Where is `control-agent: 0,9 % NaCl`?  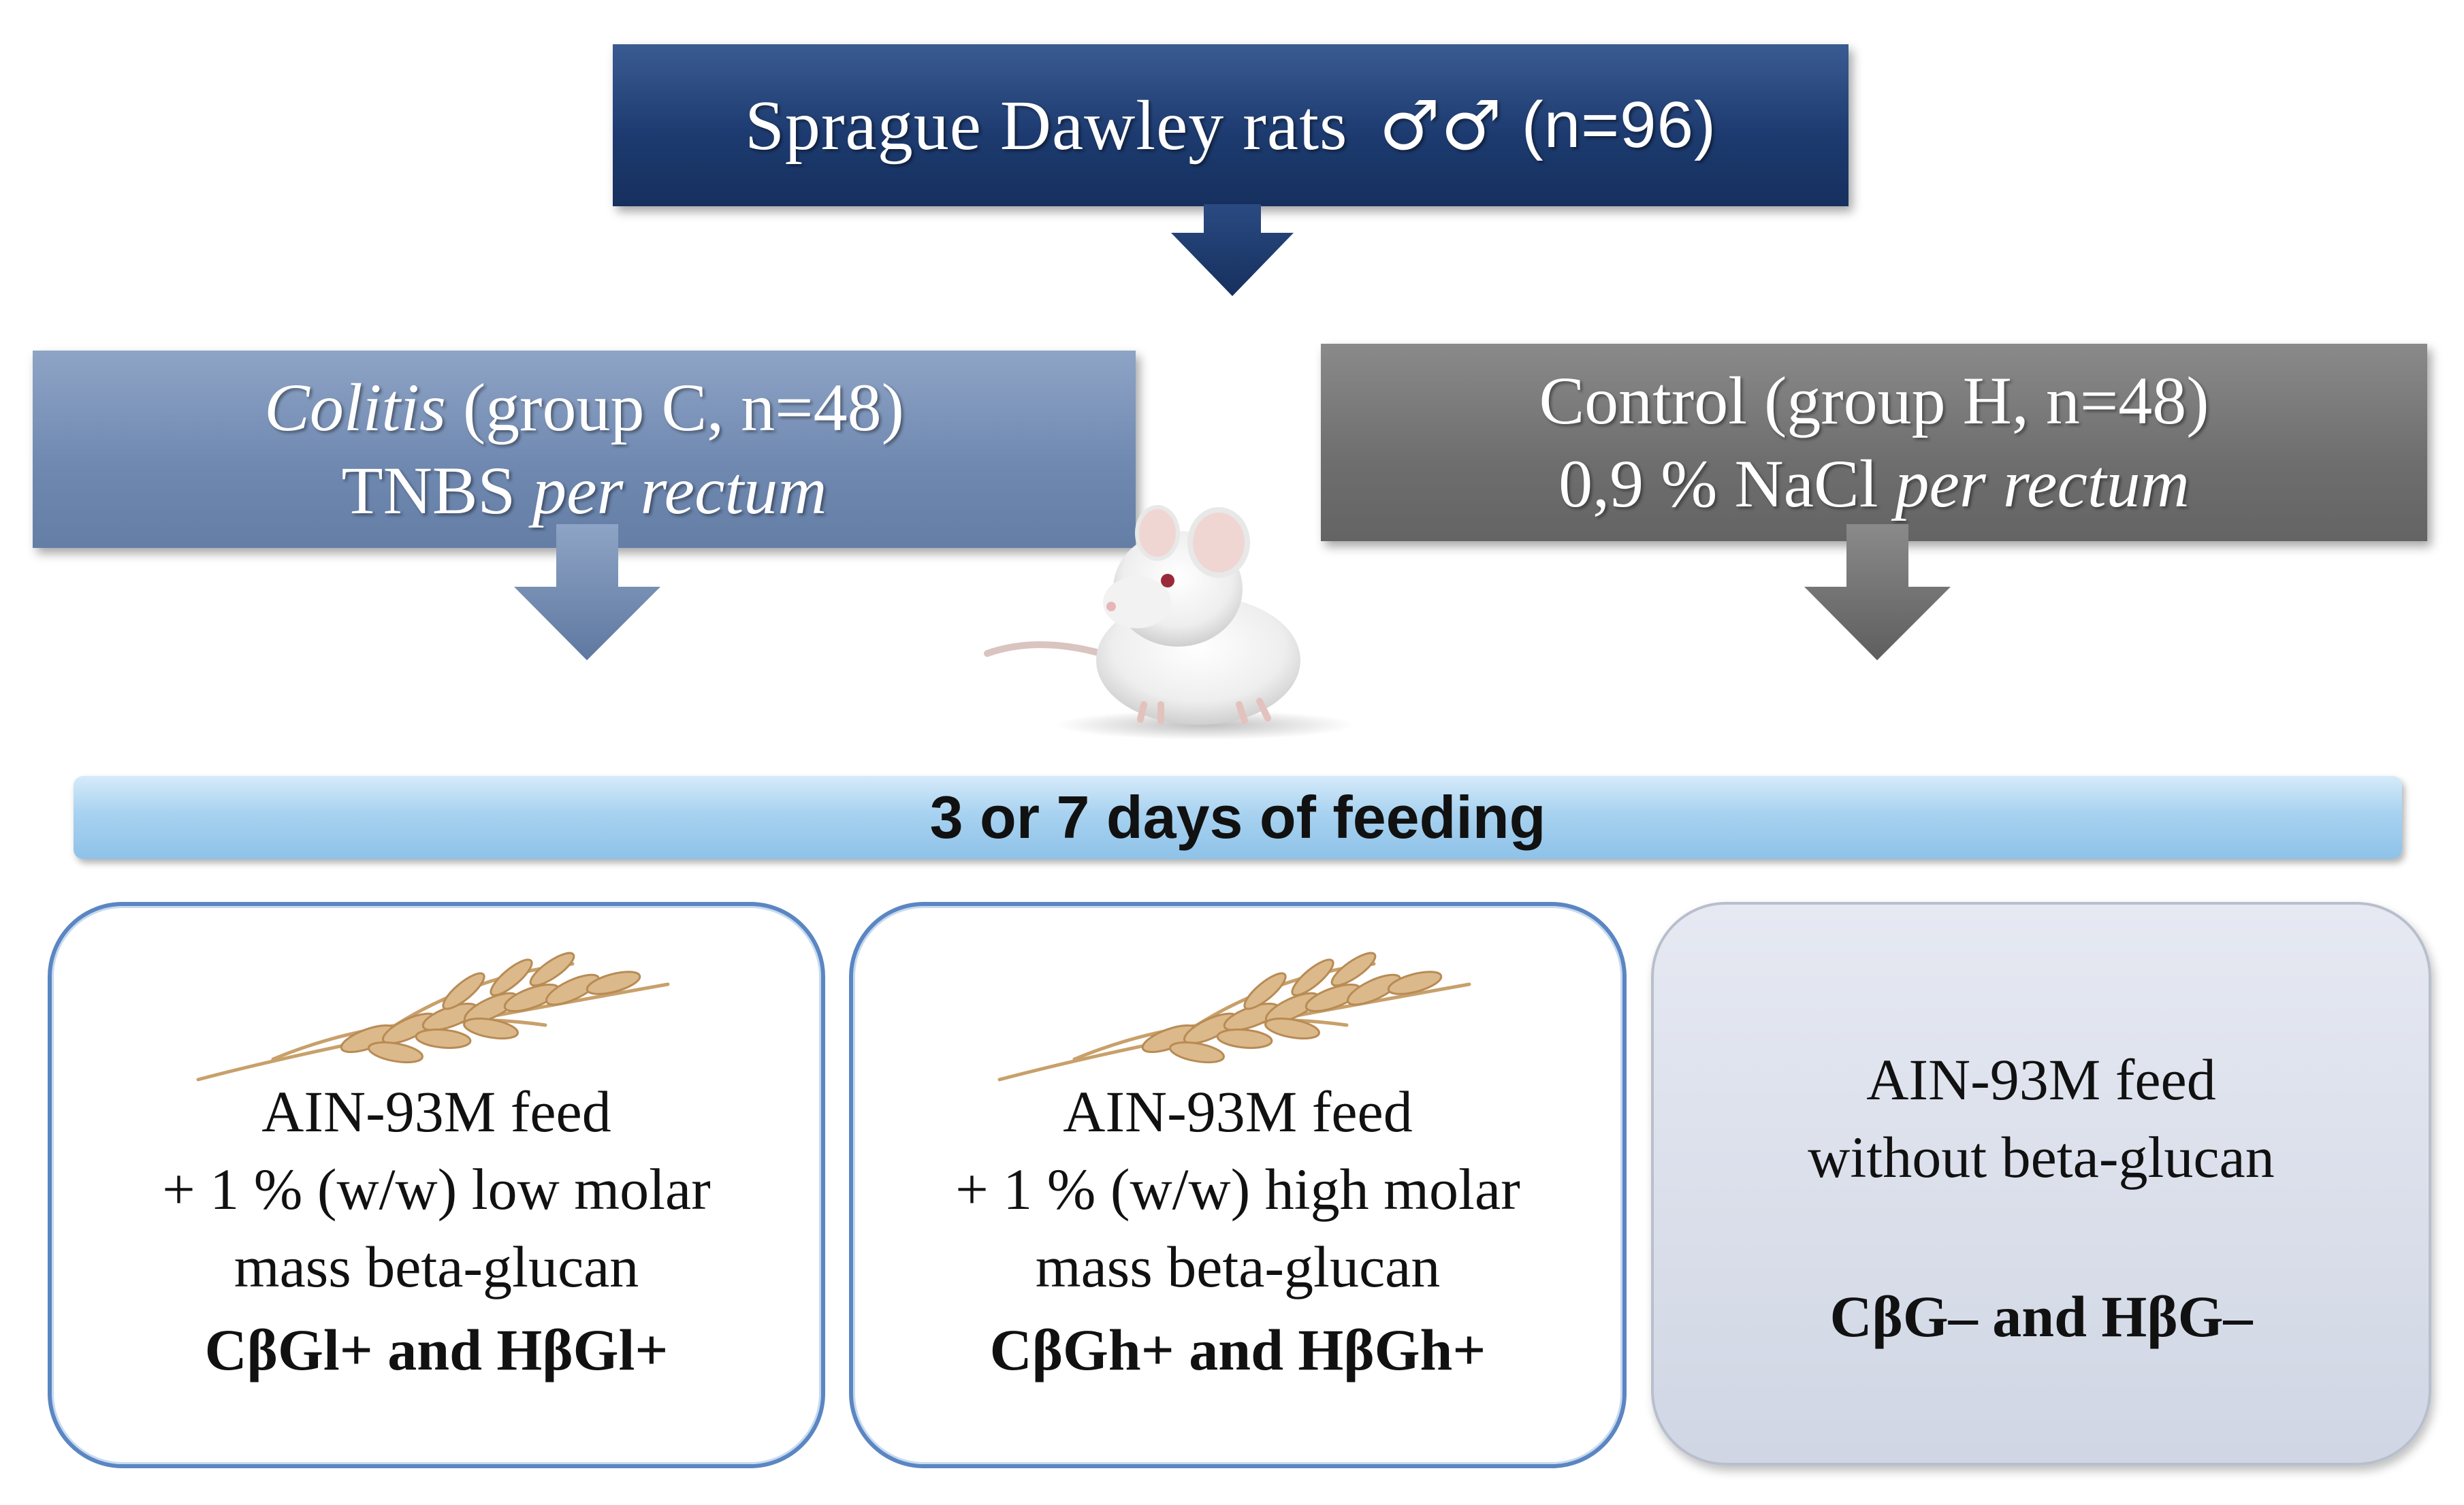
control-agent: 0,9 % NaCl is located at coordinates (1726, 483).